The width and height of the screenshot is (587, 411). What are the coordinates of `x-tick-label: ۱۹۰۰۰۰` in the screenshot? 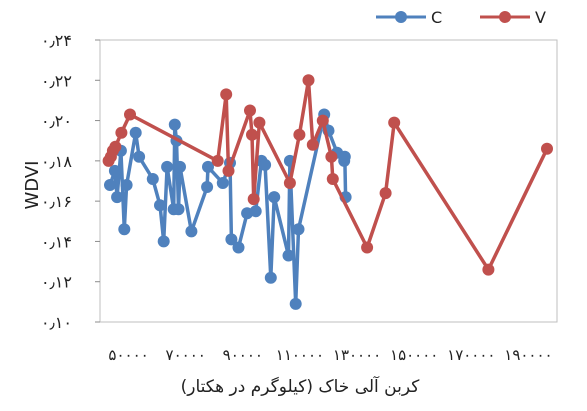 It's located at (528, 355).